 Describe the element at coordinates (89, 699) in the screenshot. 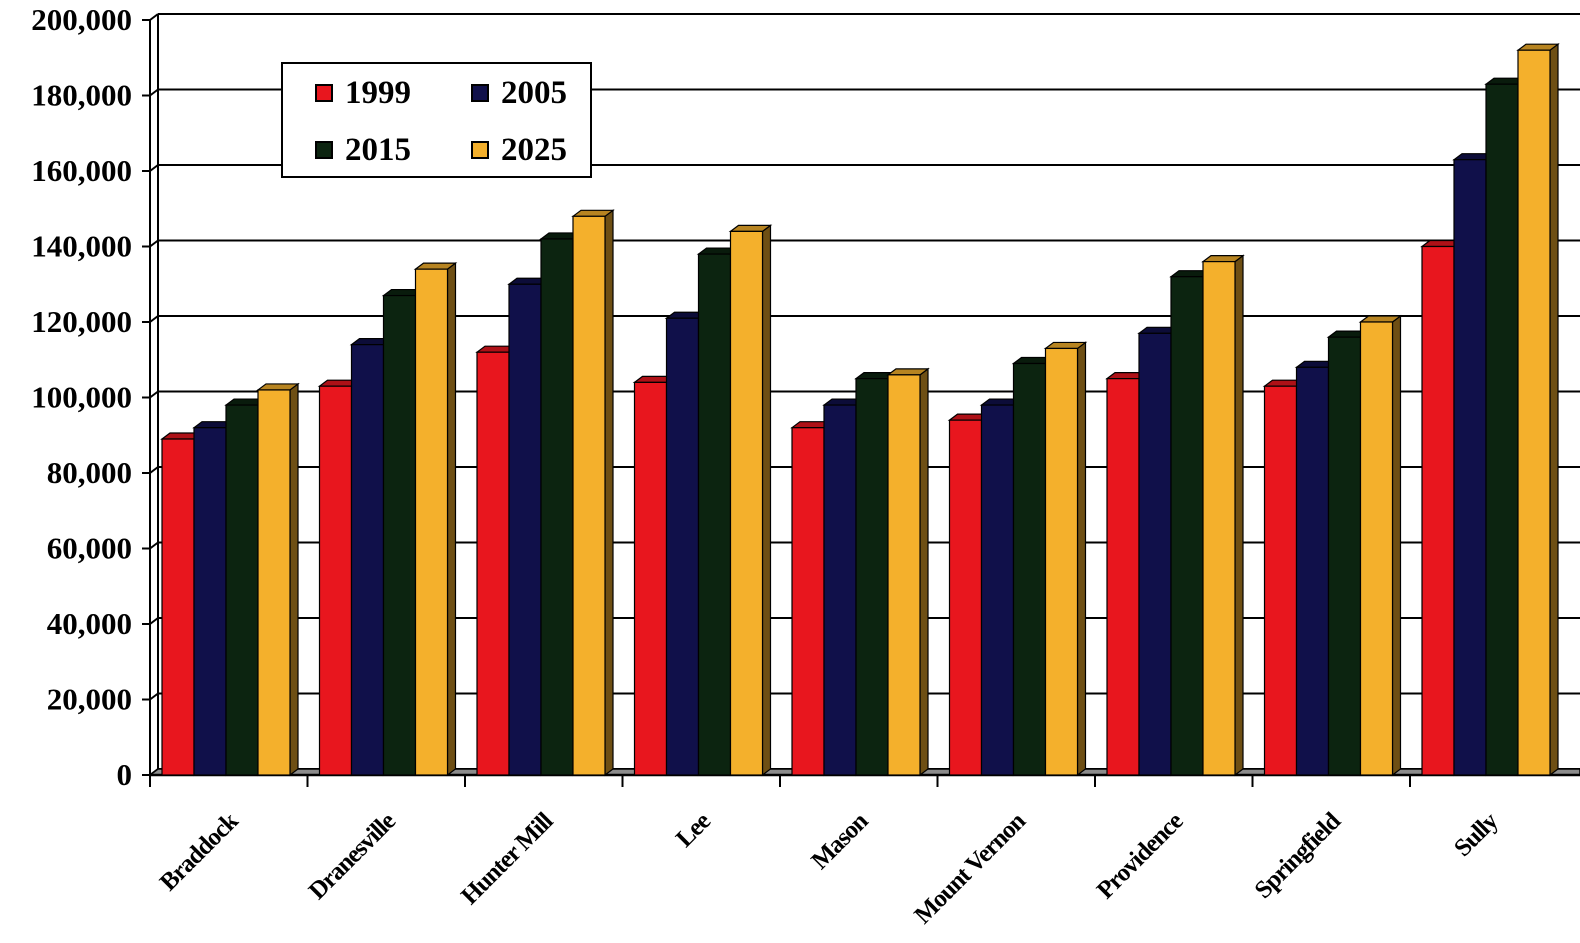

I see `y-tick-label: 20,000` at that location.